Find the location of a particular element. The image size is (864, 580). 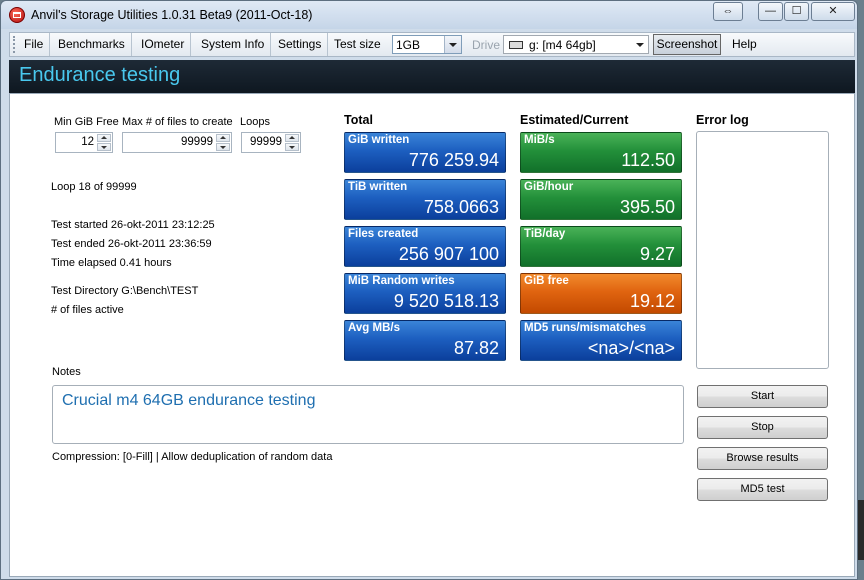

tile-value: 9.27 is located at coordinates (657, 254).